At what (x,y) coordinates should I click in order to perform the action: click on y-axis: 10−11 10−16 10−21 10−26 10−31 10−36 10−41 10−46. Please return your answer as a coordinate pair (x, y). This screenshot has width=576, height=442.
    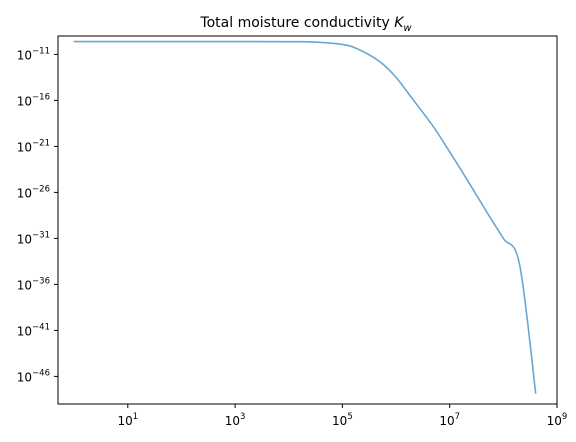
    Looking at the image, I should click on (37, 215).